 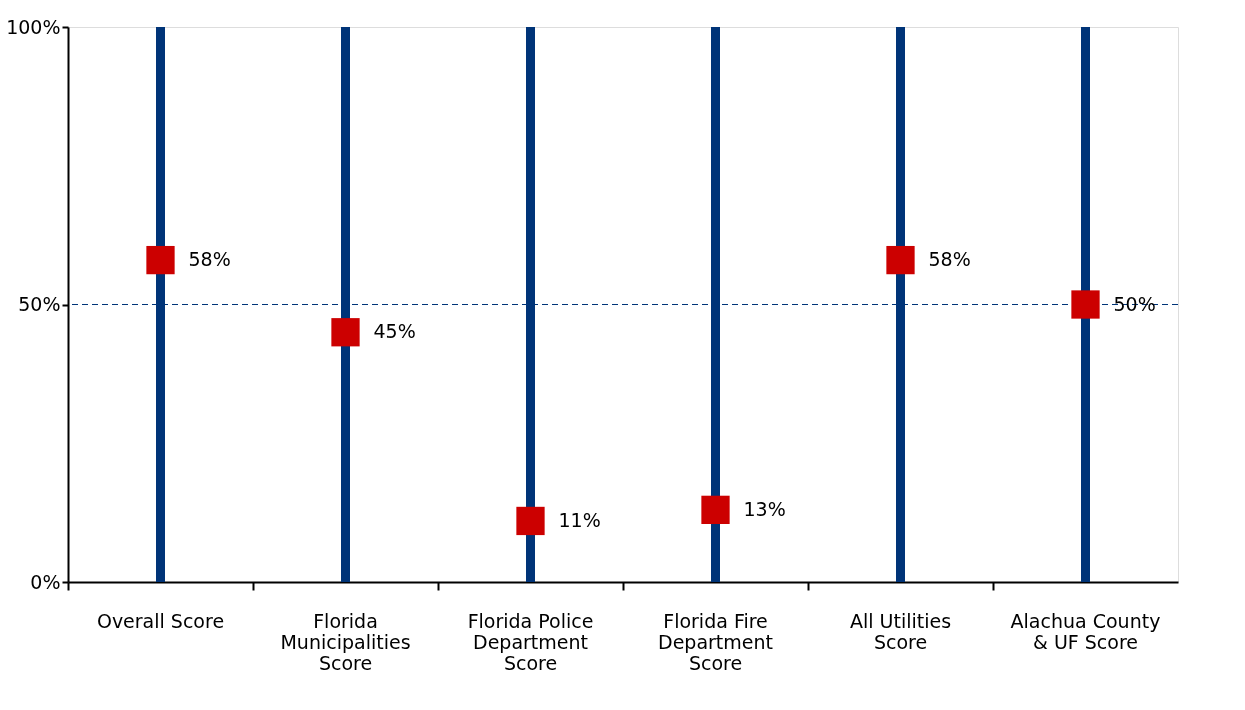 What do you see at coordinates (764, 508) in the screenshot?
I see `data-label: 13%` at bounding box center [764, 508].